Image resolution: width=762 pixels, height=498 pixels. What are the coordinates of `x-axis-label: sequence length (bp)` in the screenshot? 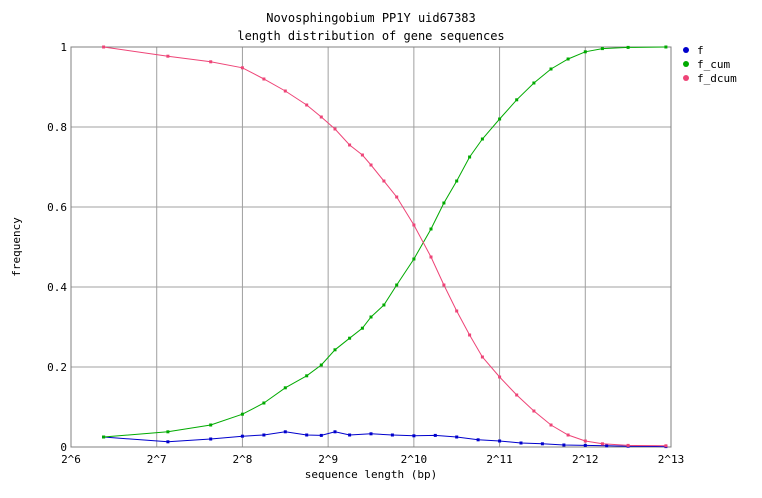 It's located at (371, 474).